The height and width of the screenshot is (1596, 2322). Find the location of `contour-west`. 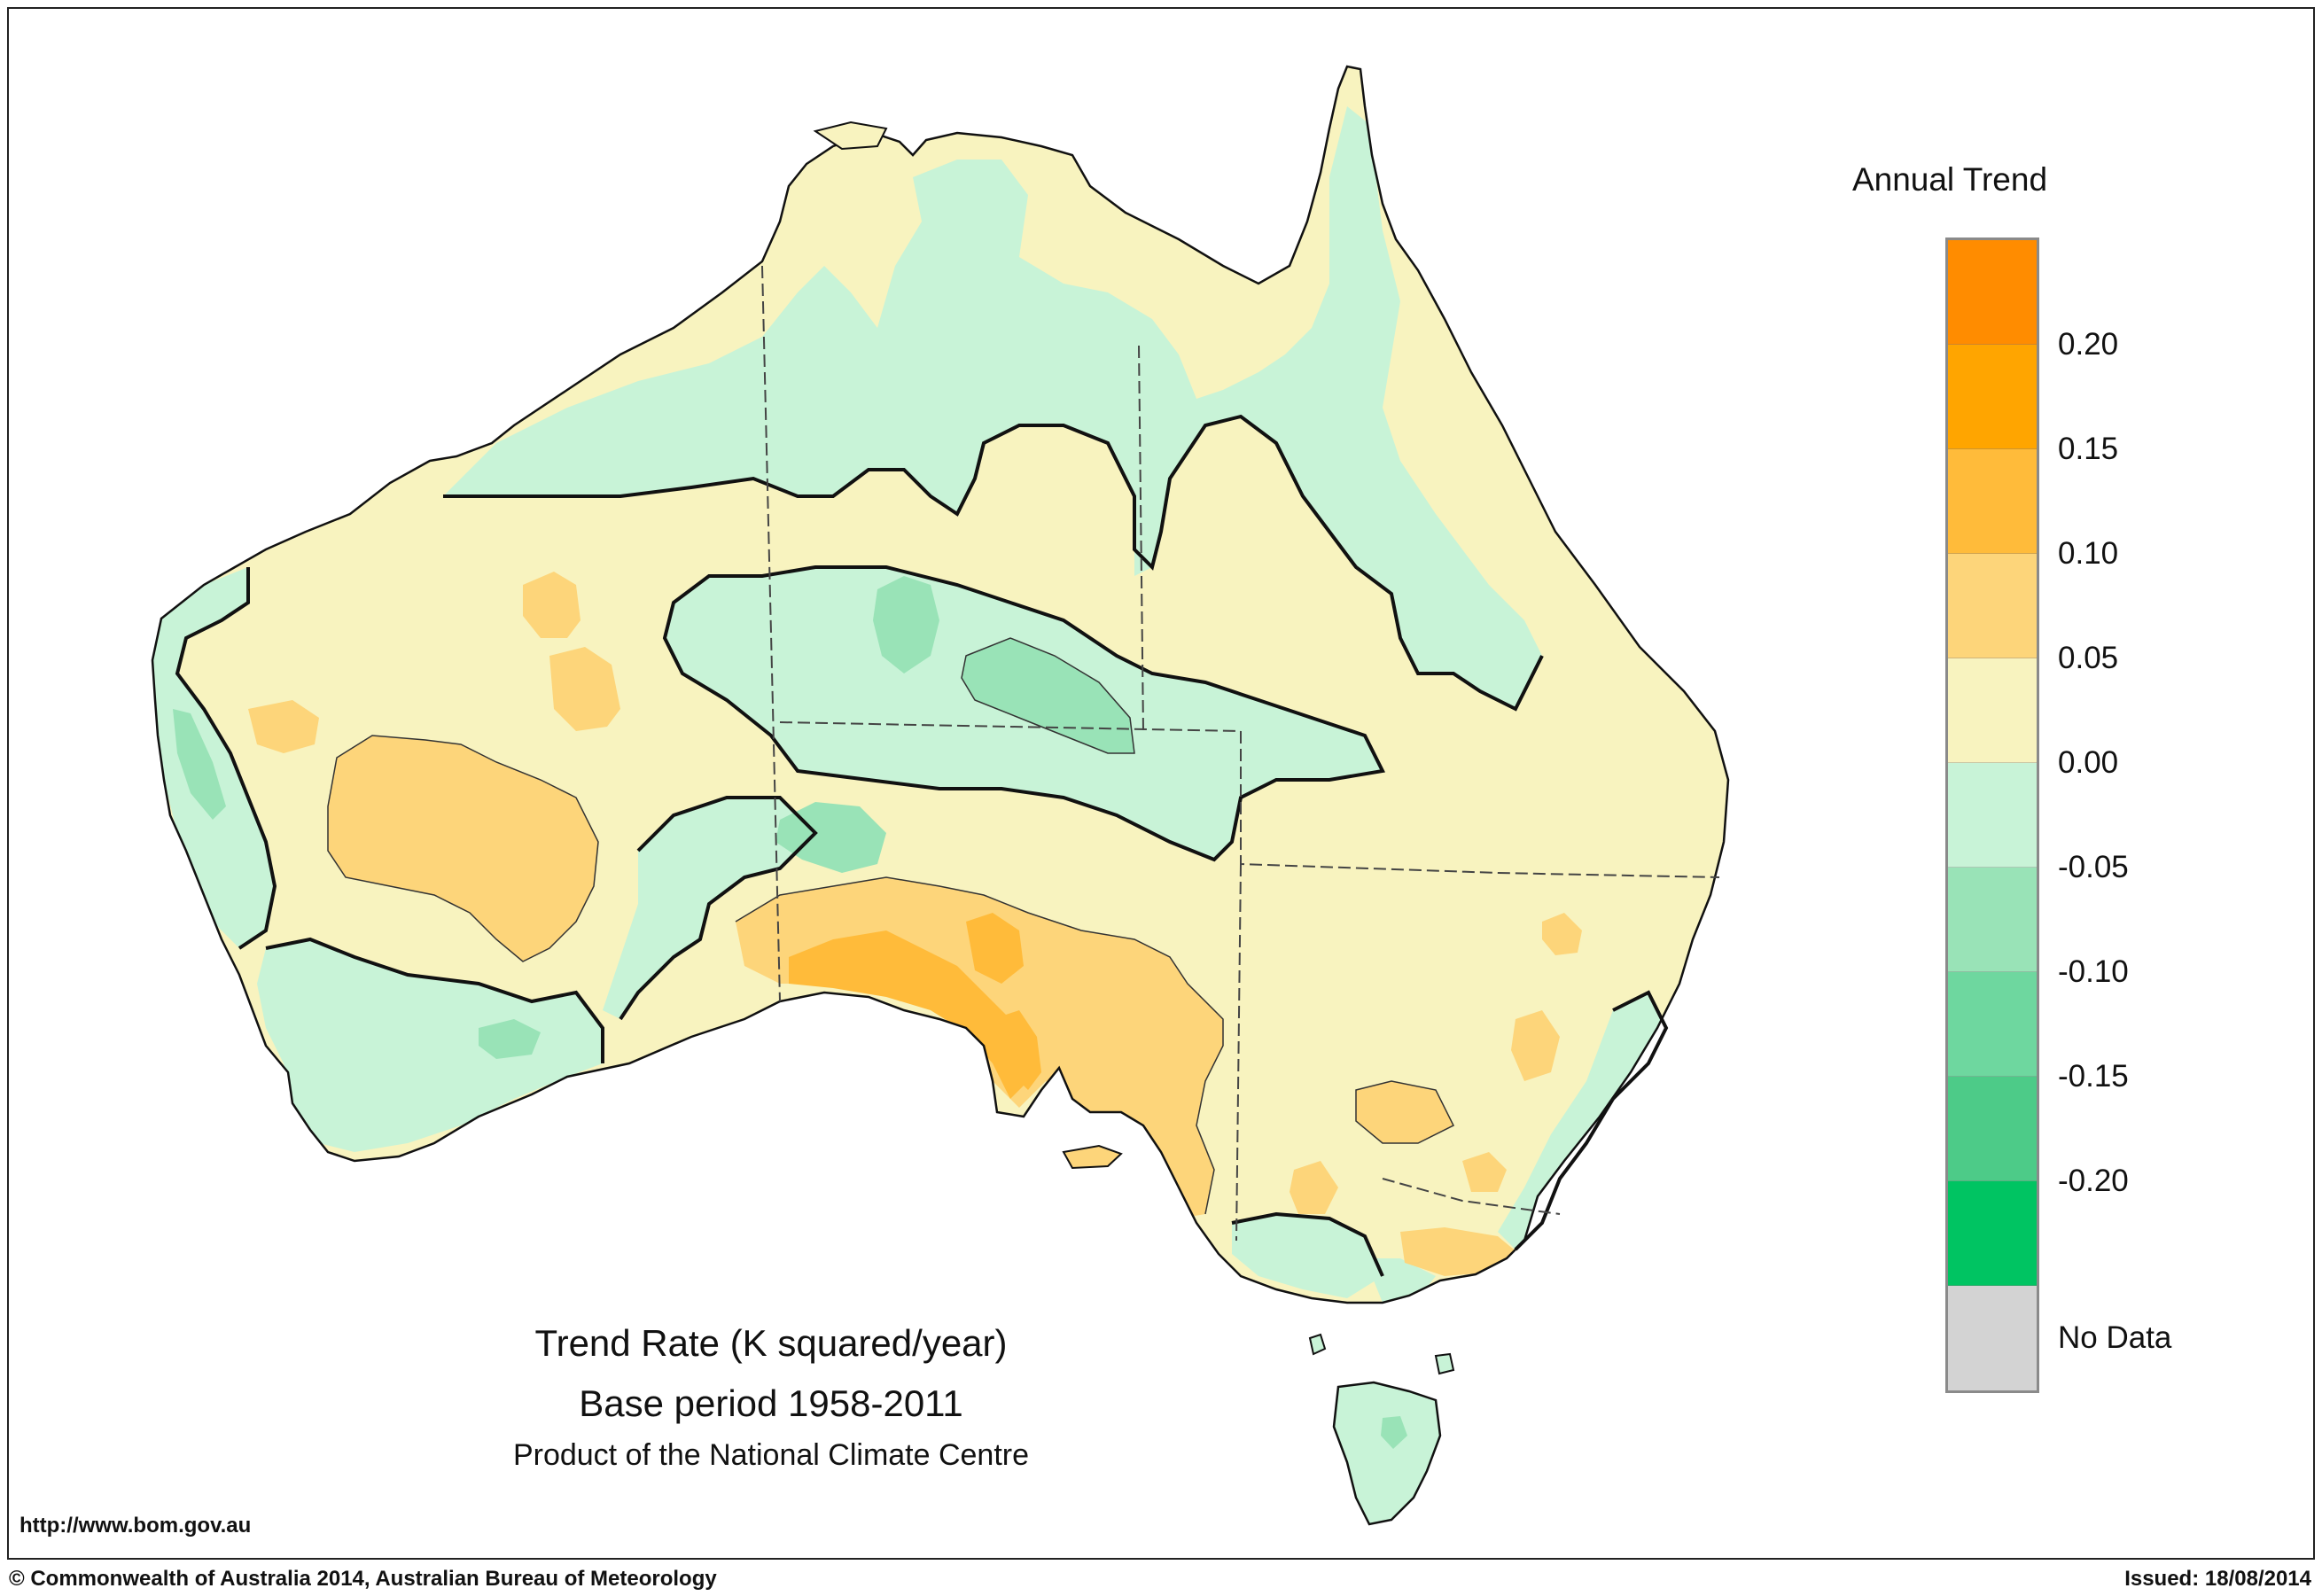

contour-west is located at coordinates (226, 758).